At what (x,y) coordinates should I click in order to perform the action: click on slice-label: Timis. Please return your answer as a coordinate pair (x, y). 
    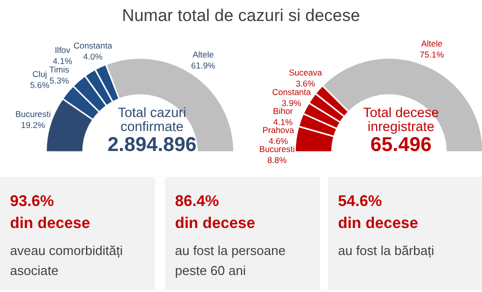
    Looking at the image, I should click on (59, 69).